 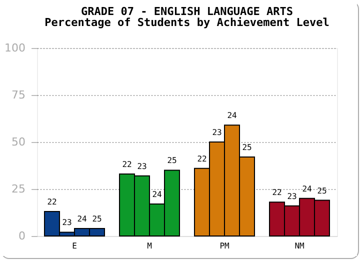 I want to click on y-tick-label: 25, so click(x=19, y=189).